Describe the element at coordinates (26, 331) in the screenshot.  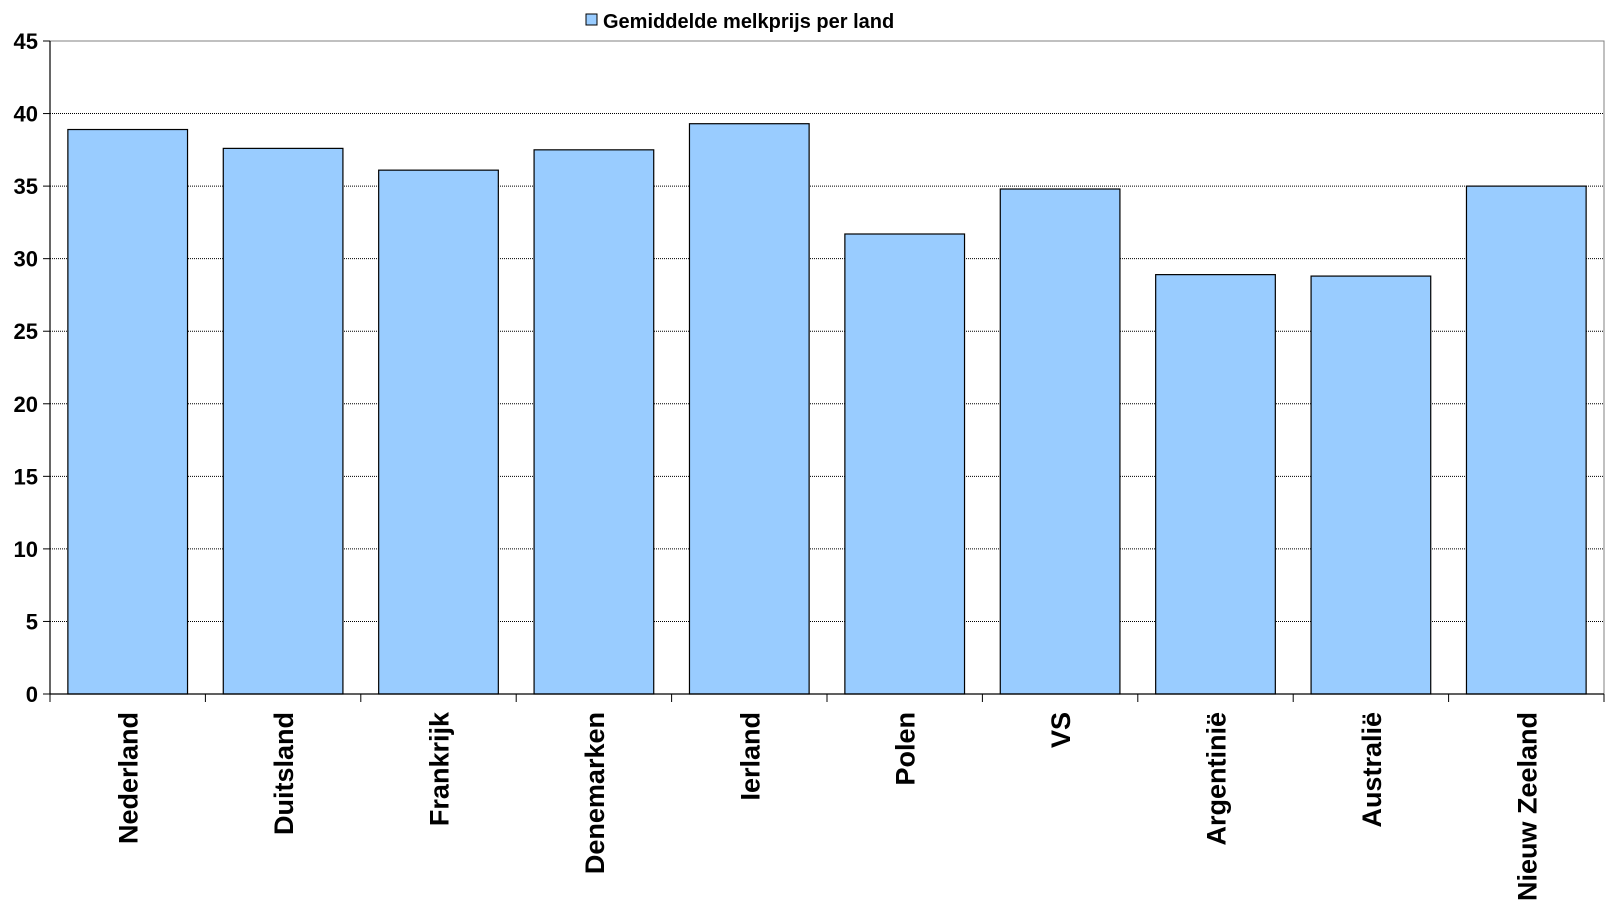
I see `y-tick-label: 25` at that location.